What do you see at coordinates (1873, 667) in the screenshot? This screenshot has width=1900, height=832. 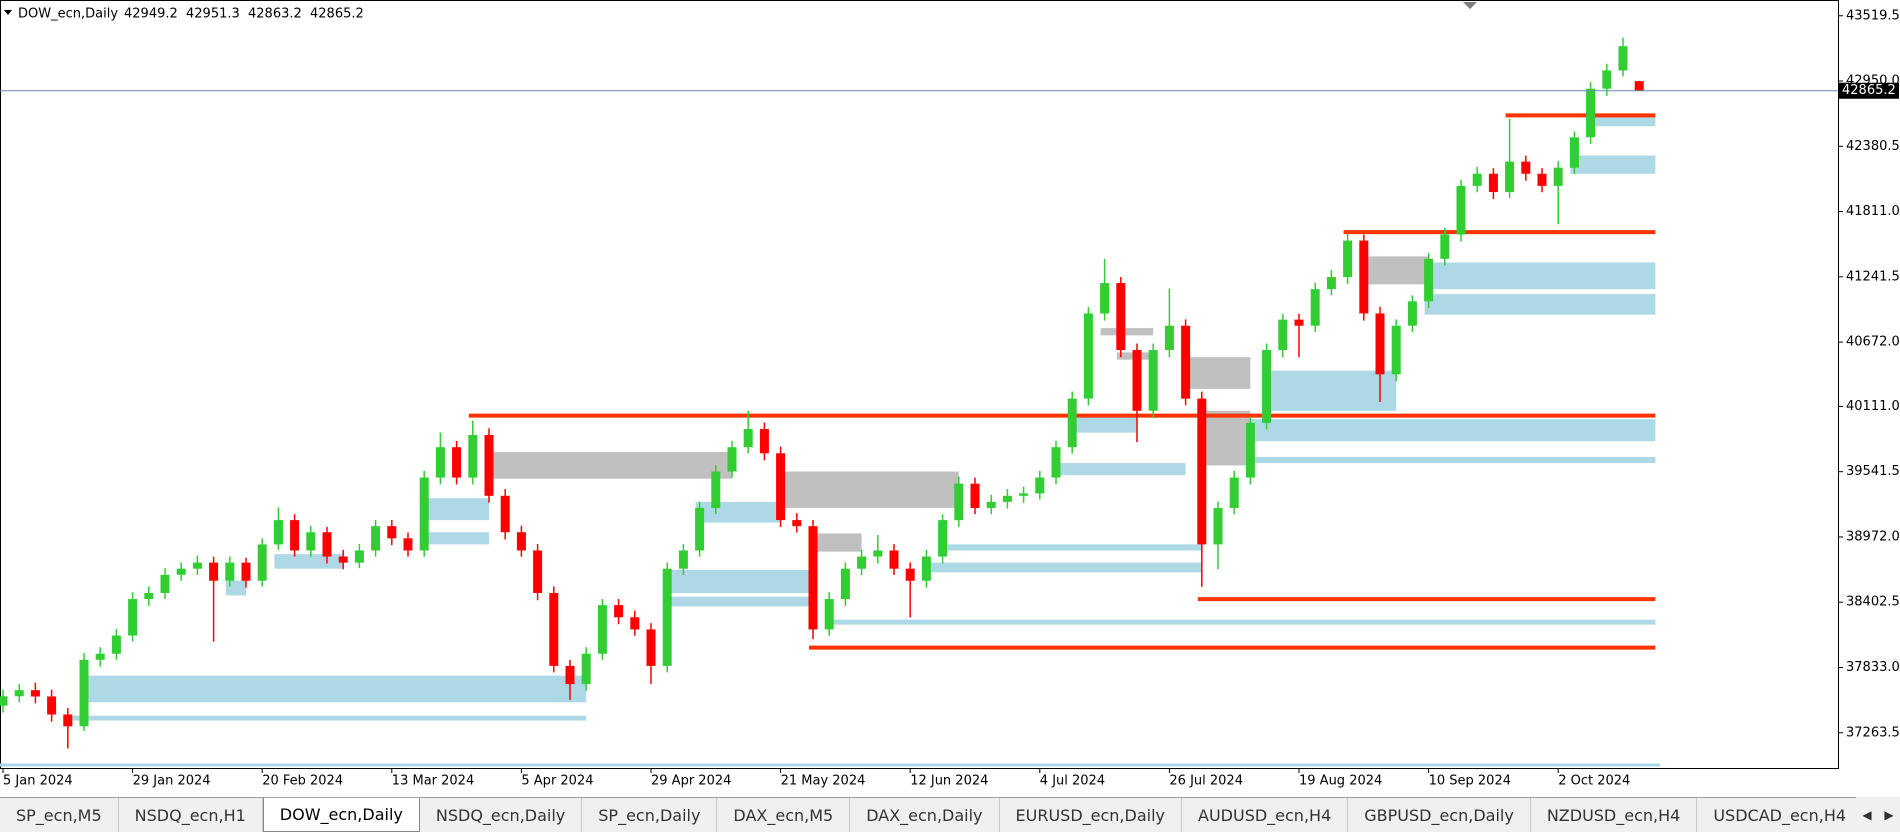 I see `y-tick-label: 37833.0` at bounding box center [1873, 667].